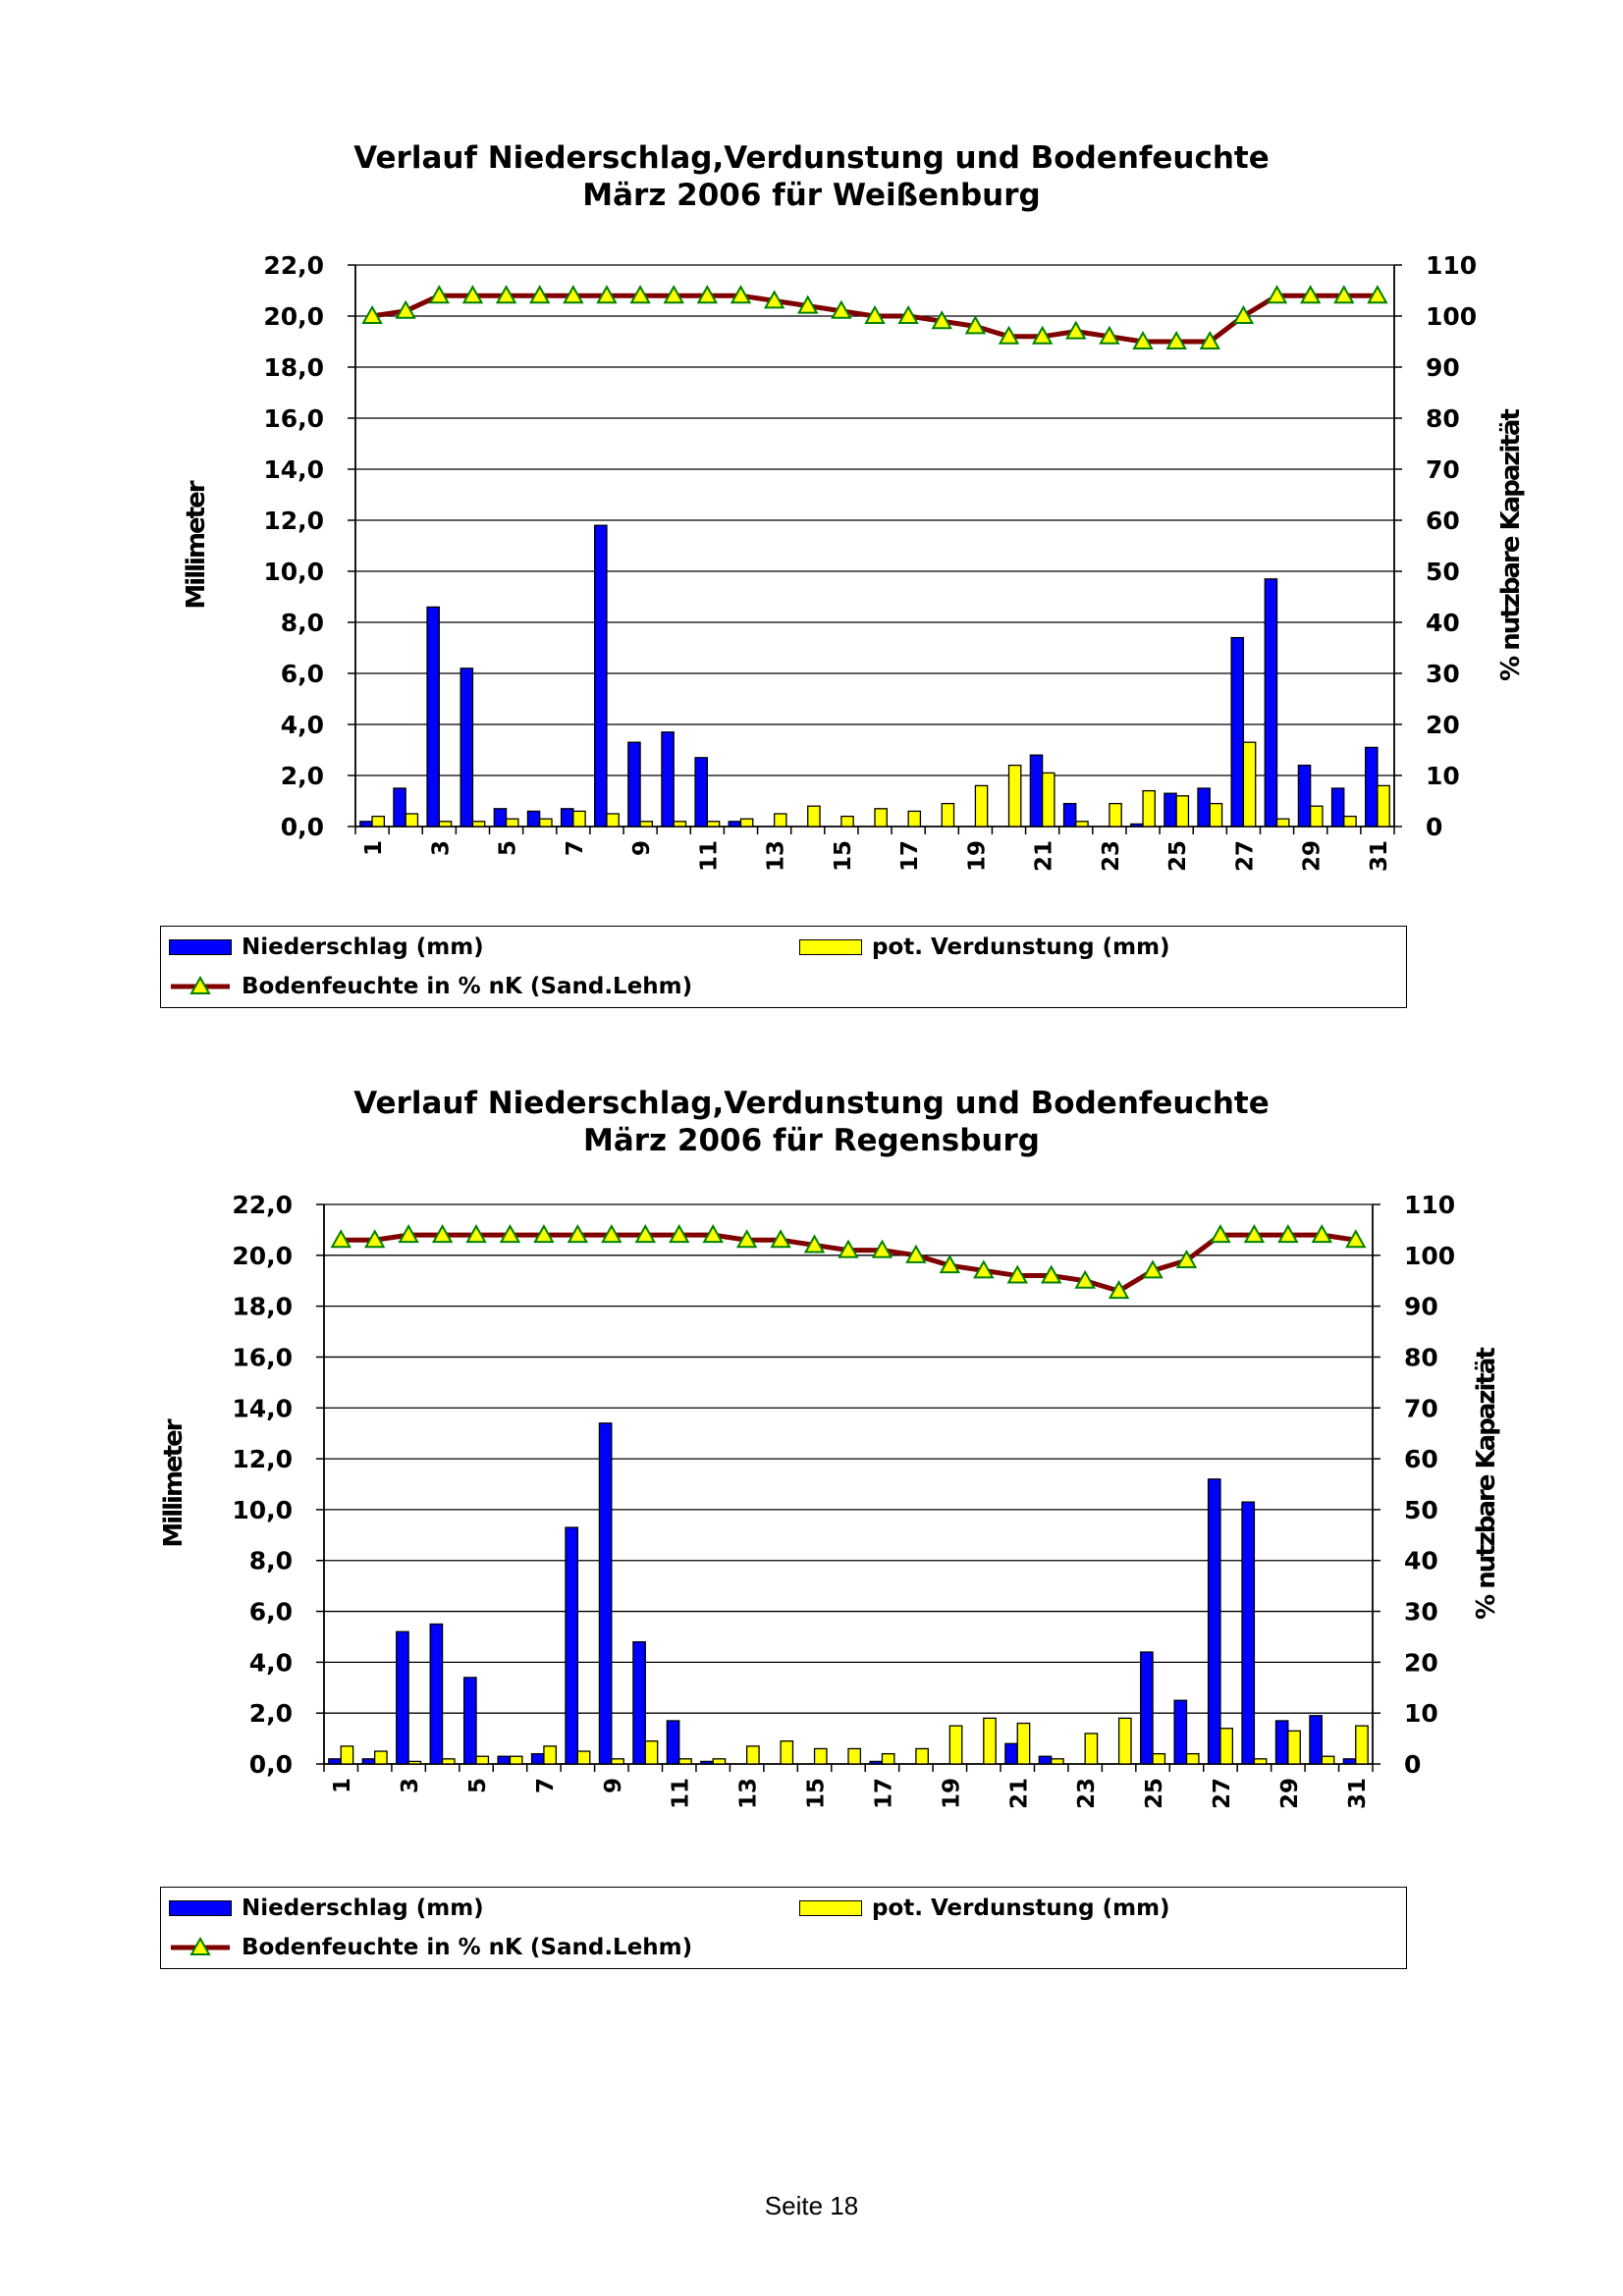  I want to click on x-tick-label: 17, so click(910, 856).